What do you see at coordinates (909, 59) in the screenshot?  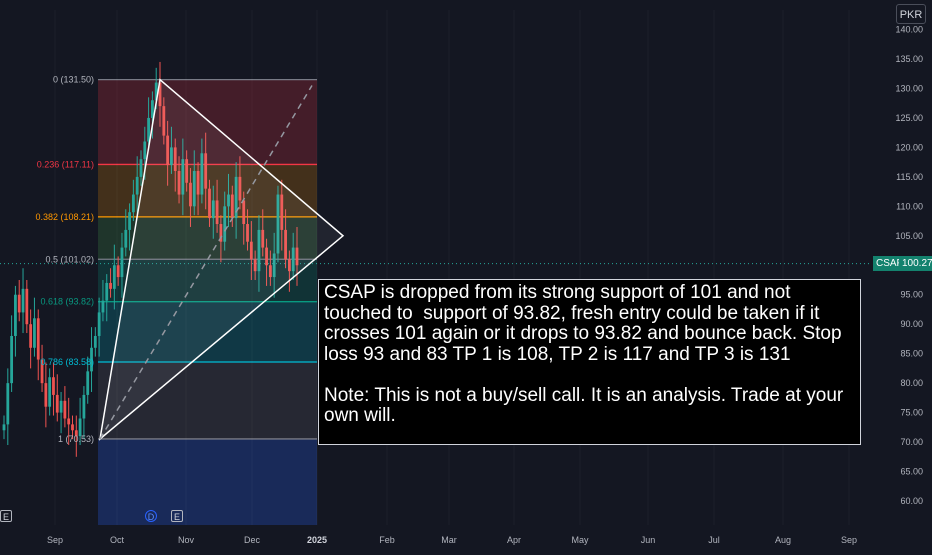 I see `y-tick-1: 135.00` at bounding box center [909, 59].